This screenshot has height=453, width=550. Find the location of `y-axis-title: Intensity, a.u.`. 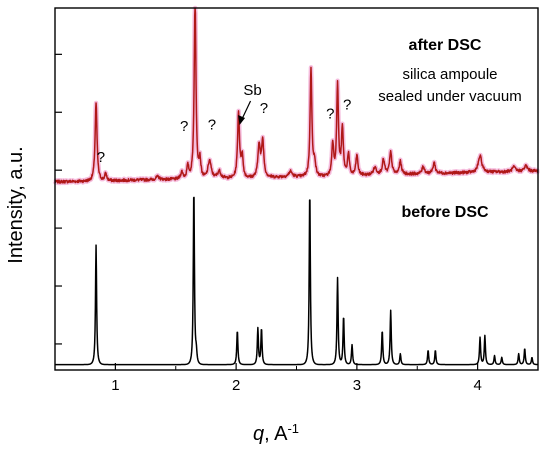

y-axis-title: Intensity, a.u. is located at coordinates (16, 204).